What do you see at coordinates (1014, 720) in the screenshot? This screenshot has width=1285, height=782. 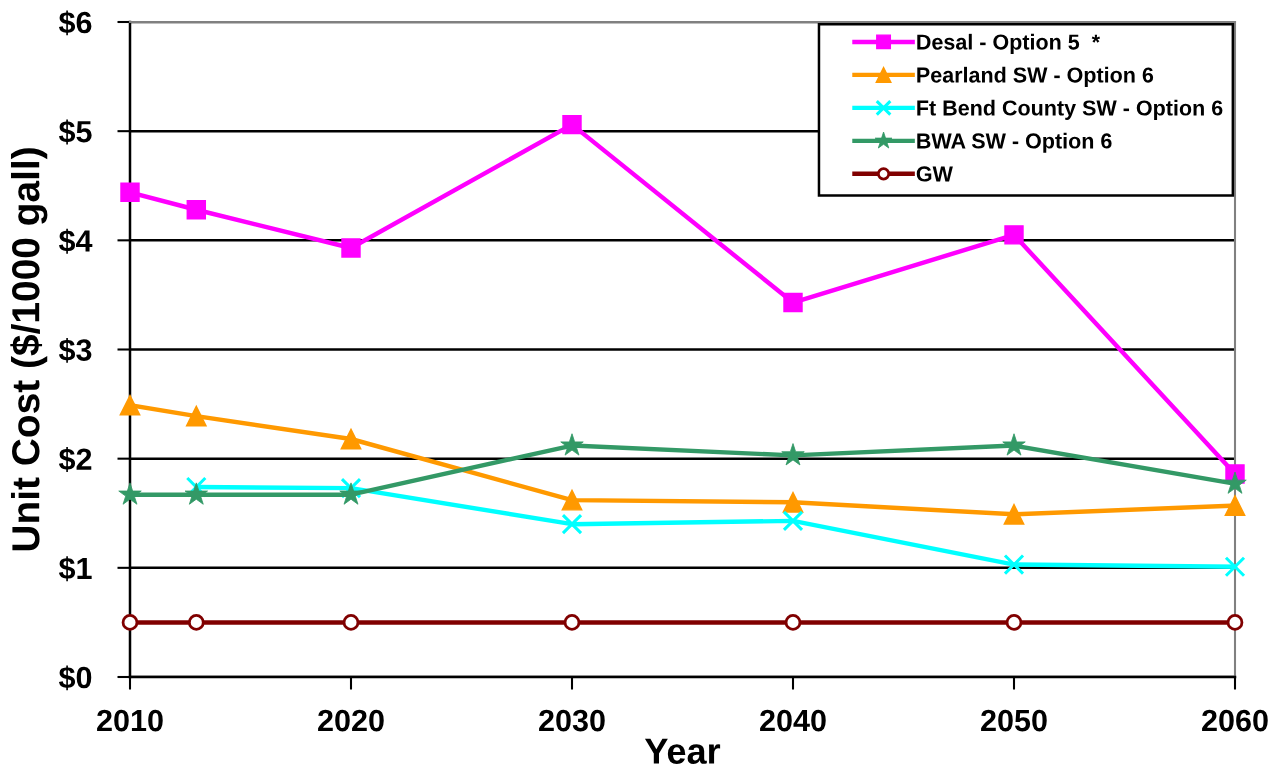 I see `x-tick-label: 2050` at bounding box center [1014, 720].